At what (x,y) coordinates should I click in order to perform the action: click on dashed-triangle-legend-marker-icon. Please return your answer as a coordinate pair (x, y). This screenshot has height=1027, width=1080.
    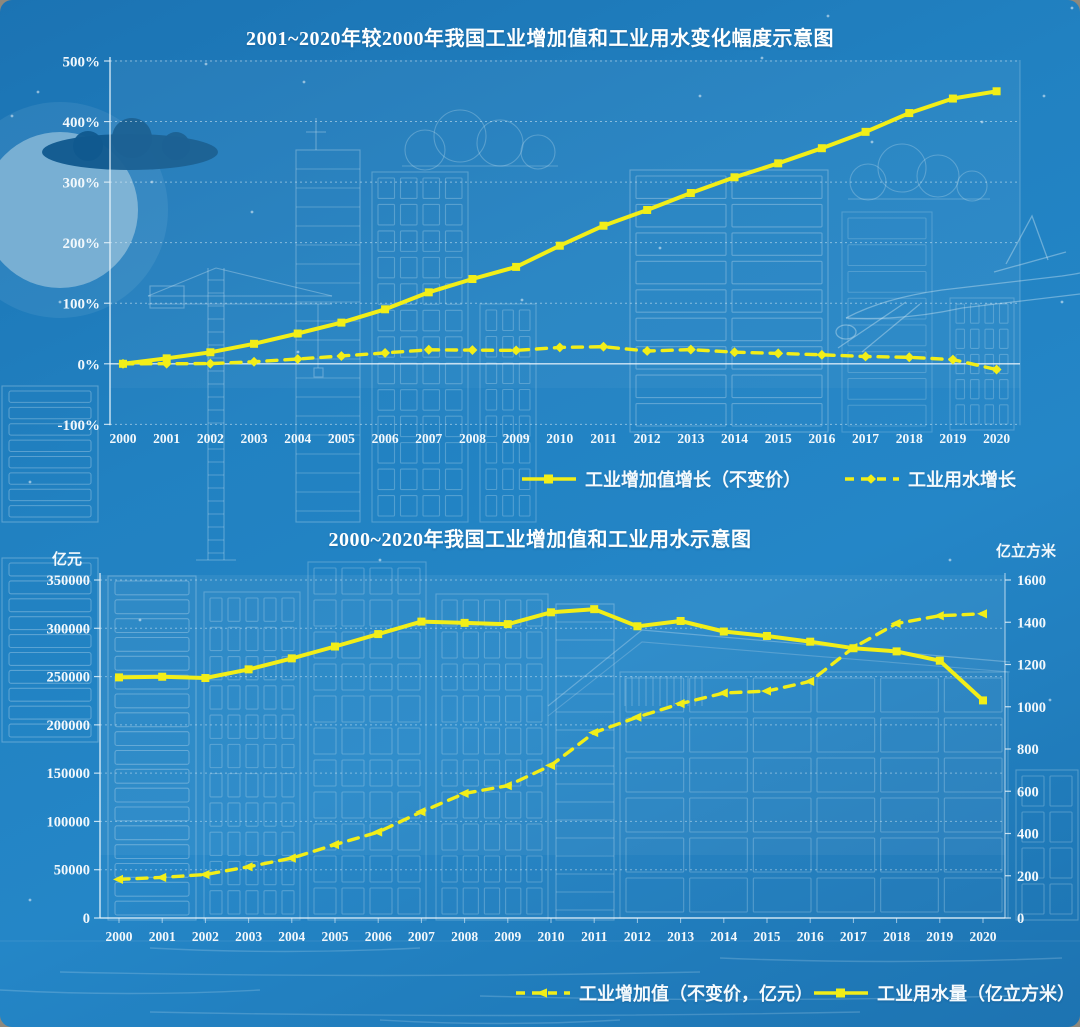
    Looking at the image, I should click on (543, 993).